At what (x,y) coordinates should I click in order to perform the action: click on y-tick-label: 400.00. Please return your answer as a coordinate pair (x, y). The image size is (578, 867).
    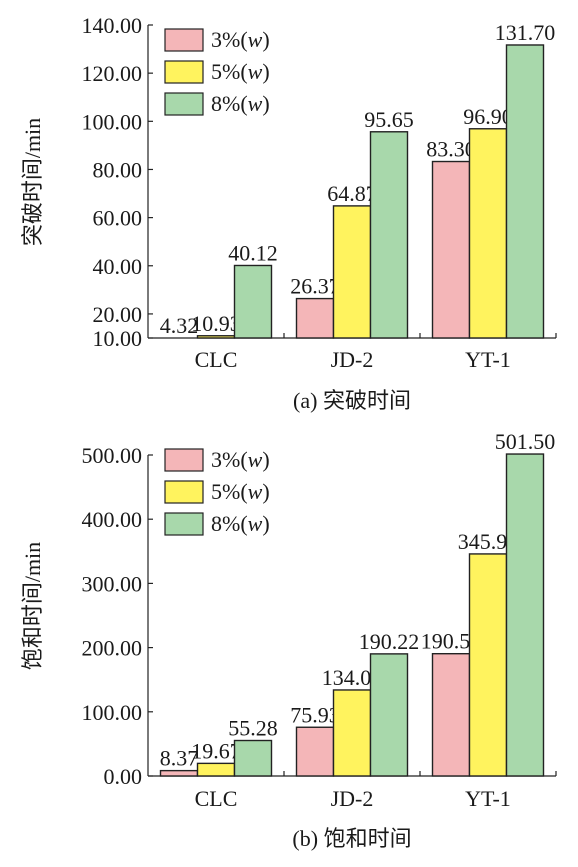
    Looking at the image, I should click on (112, 519).